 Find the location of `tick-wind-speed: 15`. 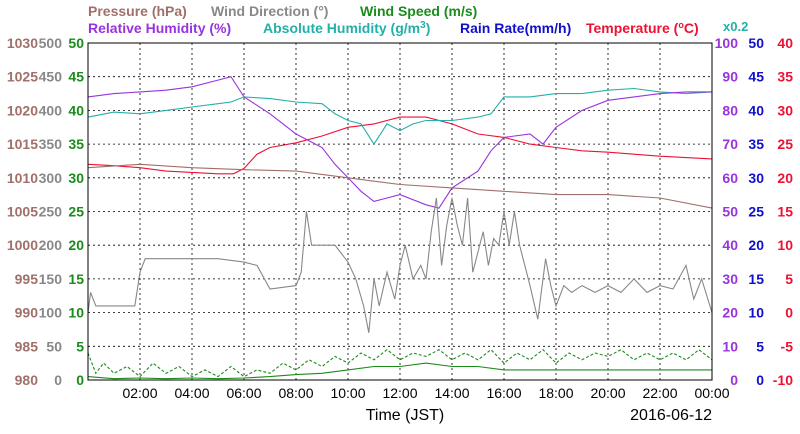

tick-wind-speed: 15 is located at coordinates (76, 279).